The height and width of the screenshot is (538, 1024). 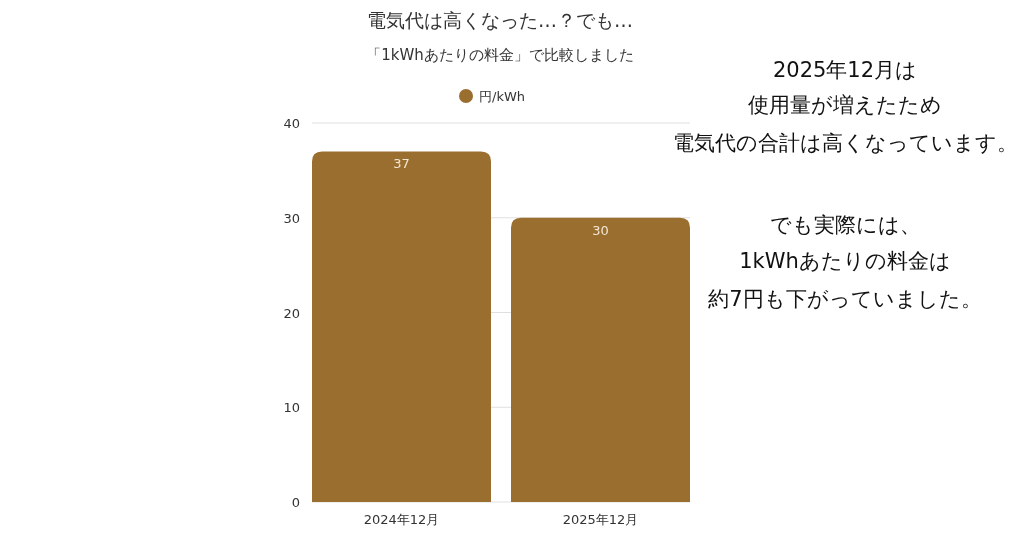 What do you see at coordinates (845, 105) in the screenshot?
I see `text: 使用量が増えたため` at bounding box center [845, 105].